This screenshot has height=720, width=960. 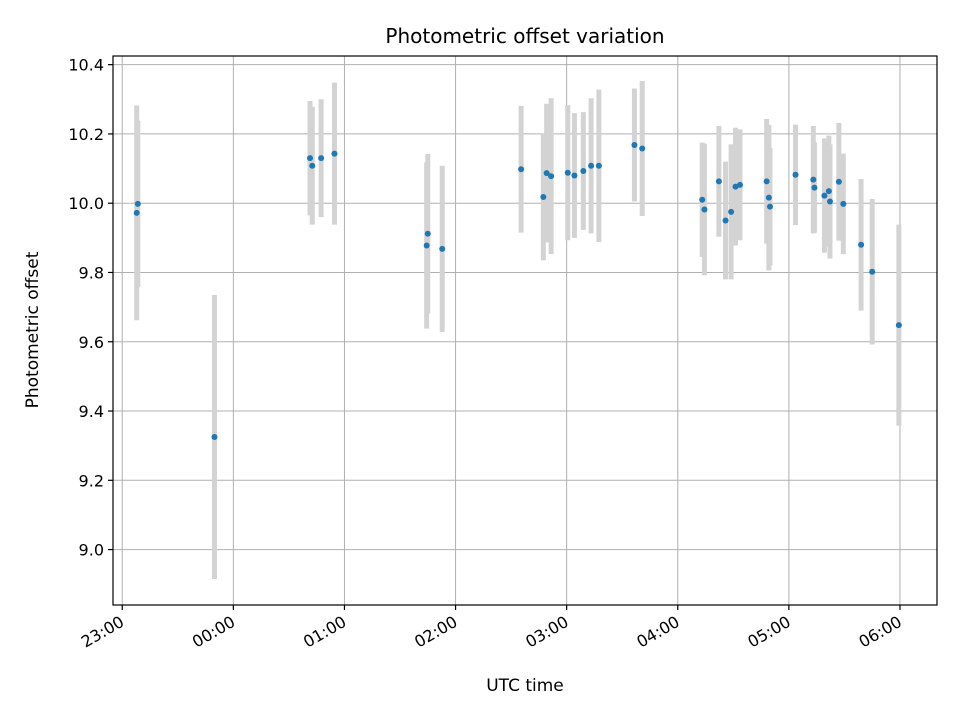 I want to click on y-axis-ticks: 9.0 9.2 9.4 9.6 9.8 10.0 10.2 10.4, so click(x=90, y=308).